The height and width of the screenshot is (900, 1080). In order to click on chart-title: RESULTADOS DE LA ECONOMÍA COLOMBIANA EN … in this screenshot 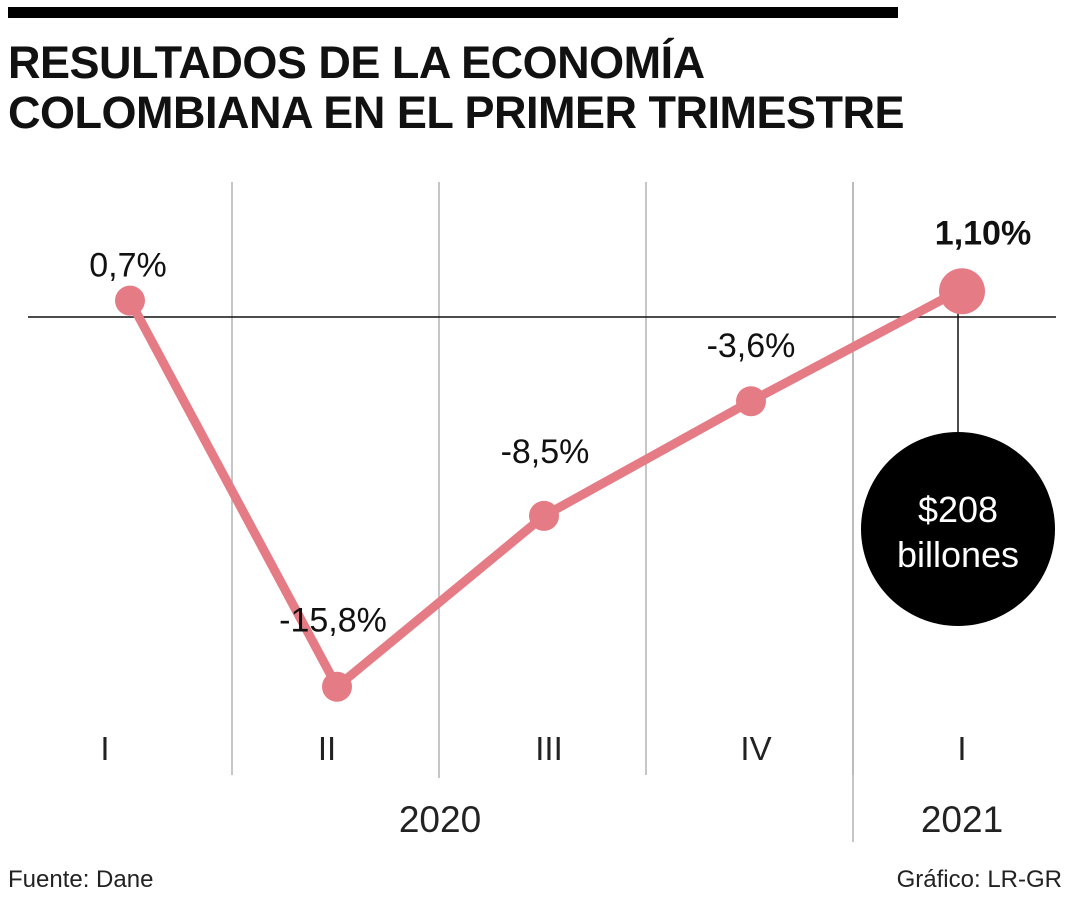, I will do `click(456, 87)`.